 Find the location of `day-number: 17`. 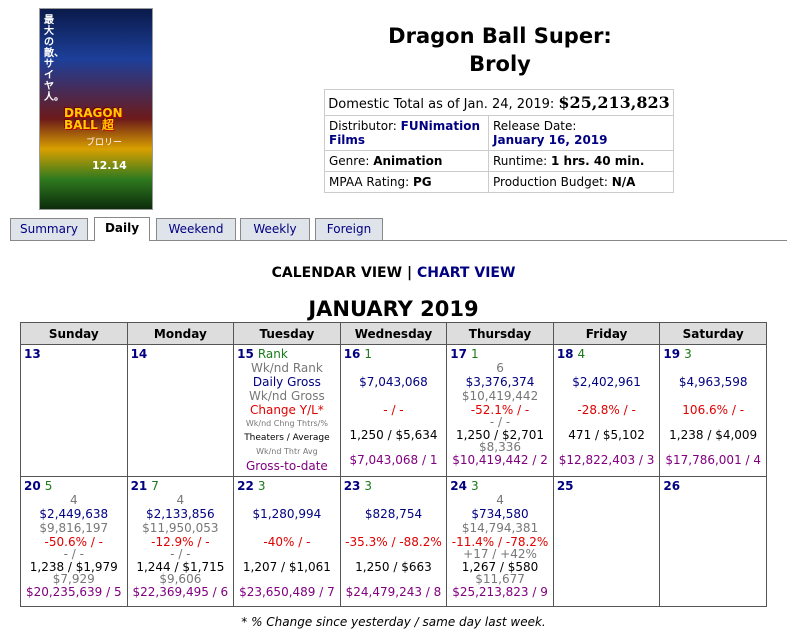

day-number: 17 is located at coordinates (458, 354).